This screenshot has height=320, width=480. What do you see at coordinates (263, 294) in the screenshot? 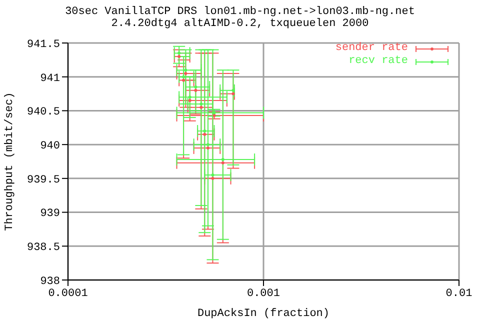
I see `x-tick-label: 0.001` at bounding box center [263, 294].